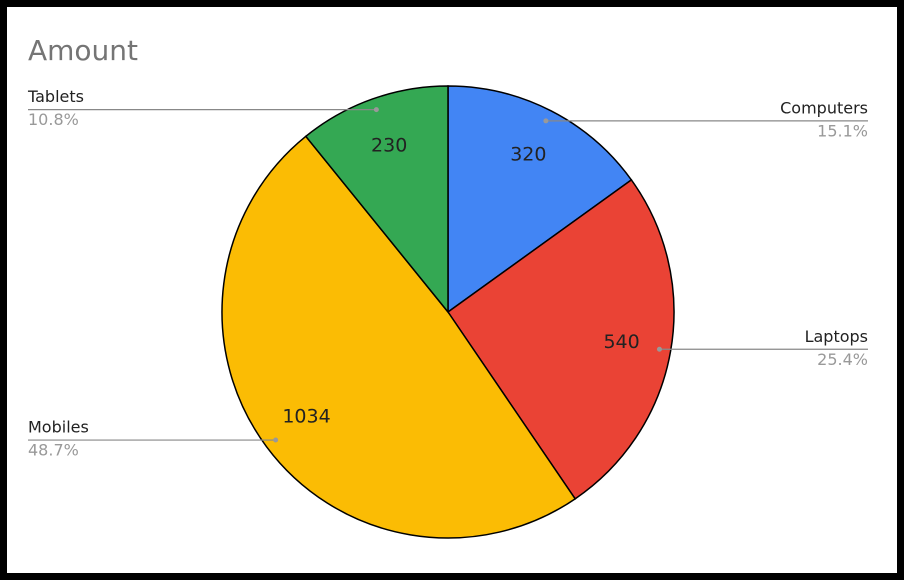 This screenshot has height=580, width=904. I want to click on percent-label: 10.8%, so click(53, 119).